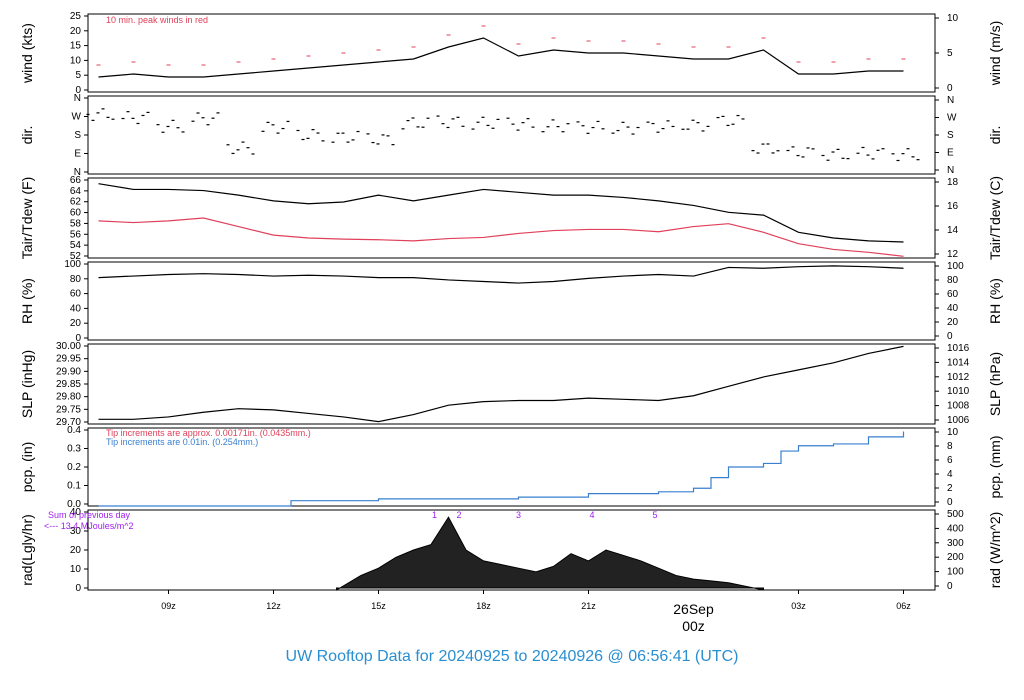  What do you see at coordinates (550, 553) in the screenshot?
I see `radiation-area` at bounding box center [550, 553].